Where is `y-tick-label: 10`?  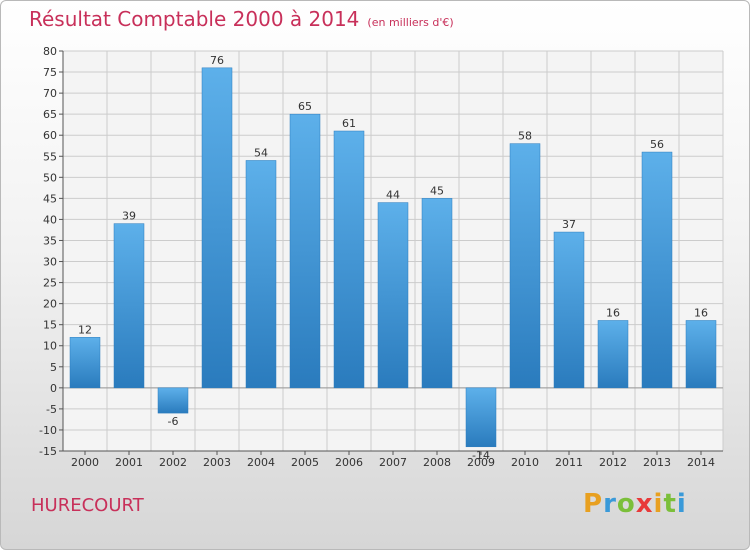
y-tick-label: 10 is located at coordinates (50, 346).